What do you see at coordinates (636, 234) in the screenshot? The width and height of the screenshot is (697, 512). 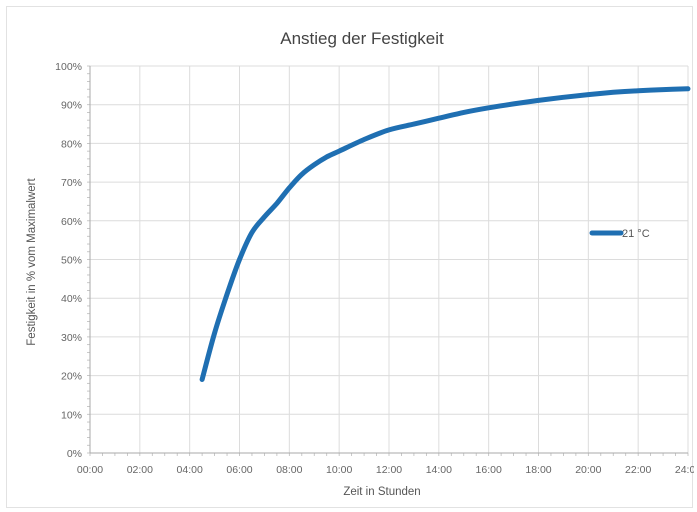 I see `legend-label: 21 °C` at bounding box center [636, 234].